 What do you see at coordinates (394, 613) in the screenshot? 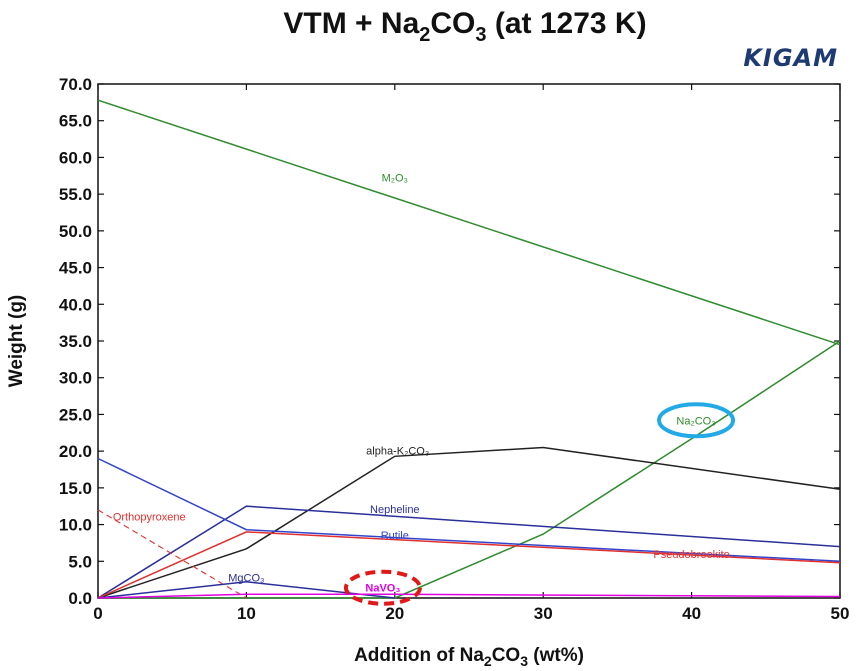
I see `x-tick-label: 20` at bounding box center [394, 613].